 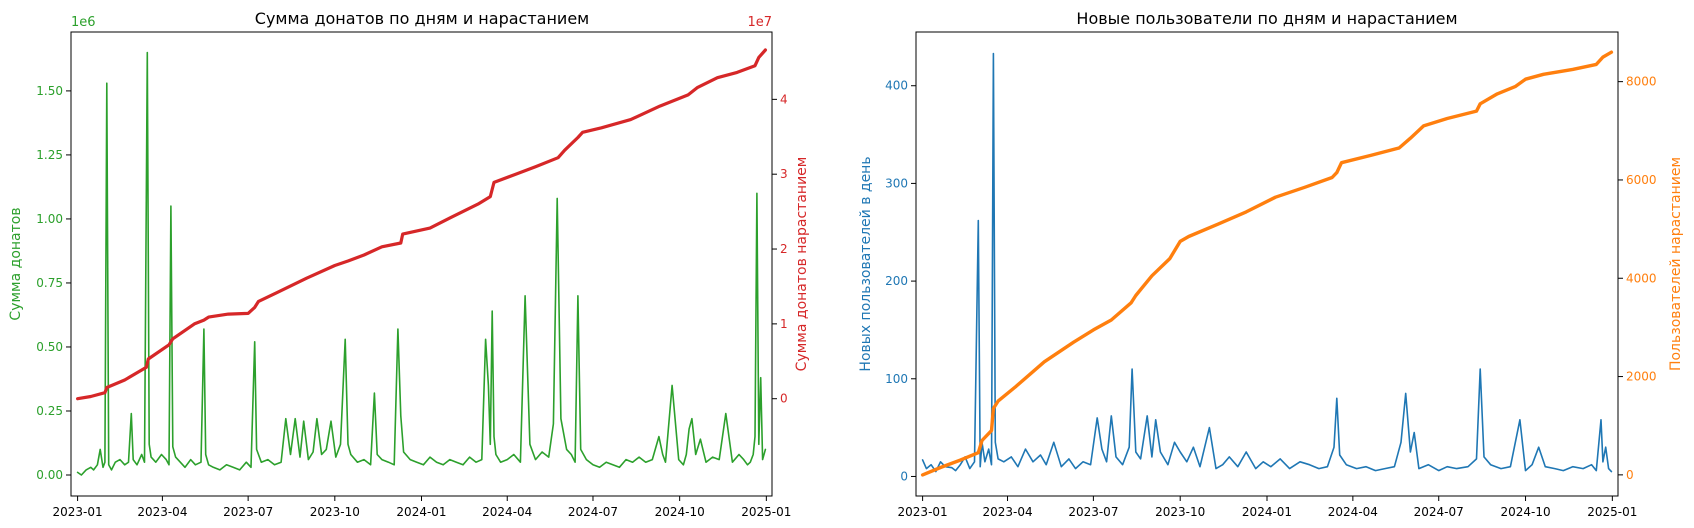 What do you see at coordinates (49, 155) in the screenshot?
I see `y-left-tick-label: 1.25` at bounding box center [49, 155].